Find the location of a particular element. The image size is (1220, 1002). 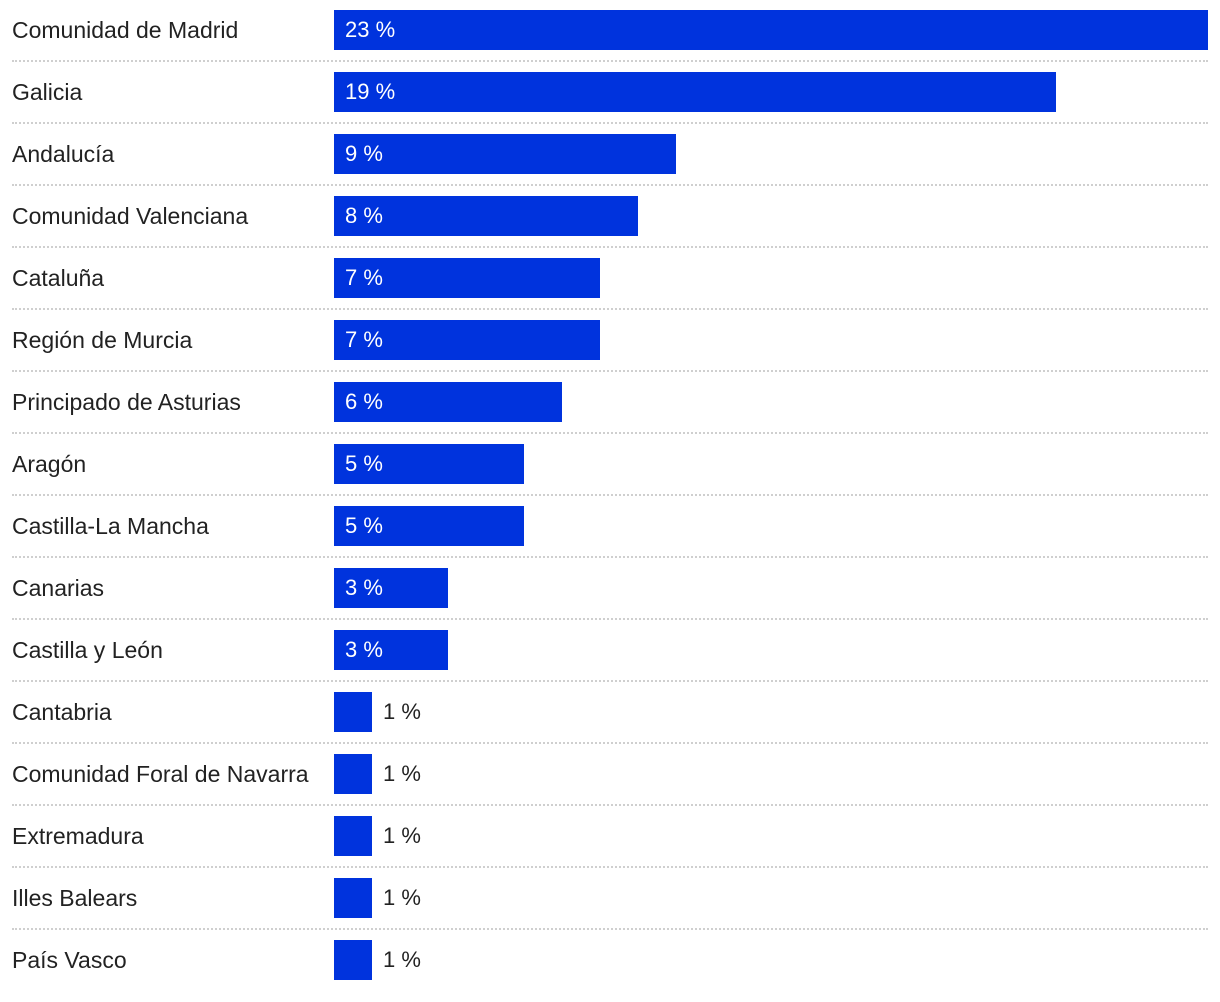

category-label: Comunidad de Madrid is located at coordinates (125, 30).